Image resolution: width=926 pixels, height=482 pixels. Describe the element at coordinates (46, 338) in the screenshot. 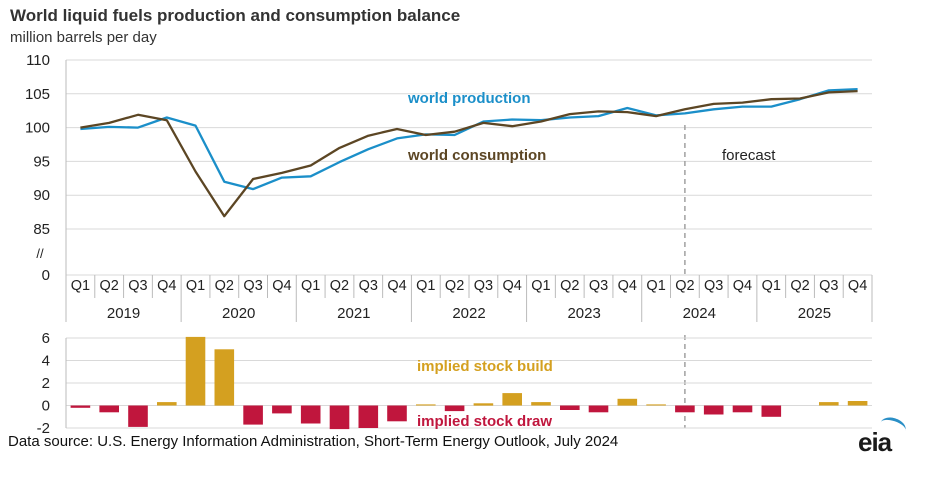

I see `bottom-y-tick-label: 6` at that location.